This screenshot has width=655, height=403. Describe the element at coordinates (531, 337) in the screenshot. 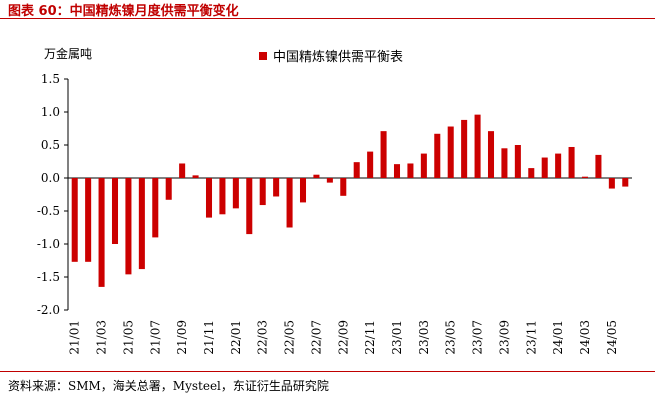

I see `x-tick-label: 23/11` at that location.